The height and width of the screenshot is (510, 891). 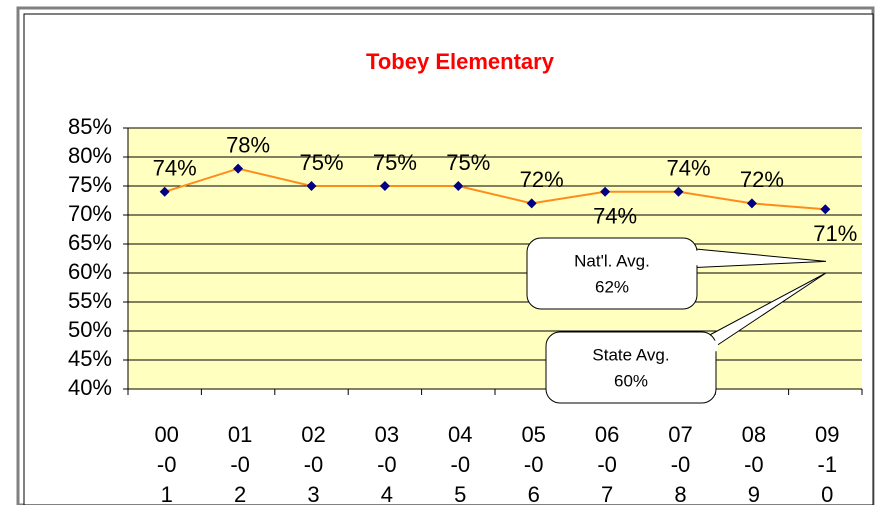 What do you see at coordinates (90, 213) in the screenshot?
I see `y-tick-label: 70%` at bounding box center [90, 213].